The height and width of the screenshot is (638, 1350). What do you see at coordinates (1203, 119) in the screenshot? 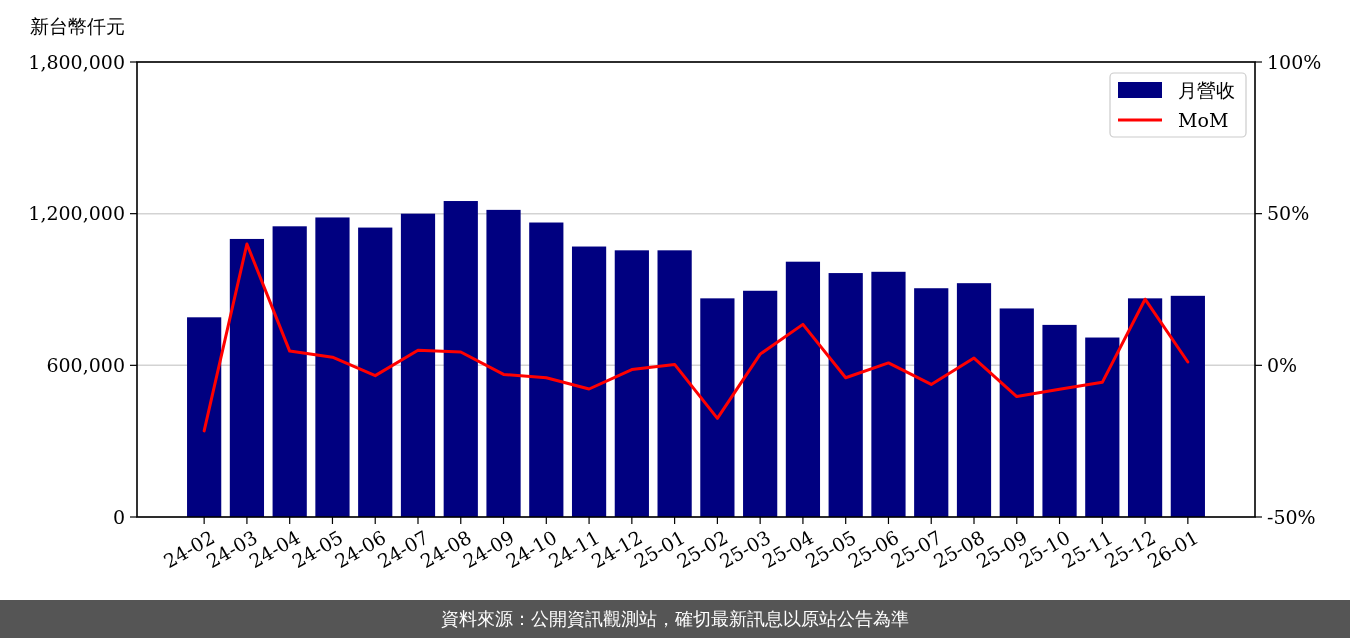
I see `legend-label: MoM` at bounding box center [1203, 119].